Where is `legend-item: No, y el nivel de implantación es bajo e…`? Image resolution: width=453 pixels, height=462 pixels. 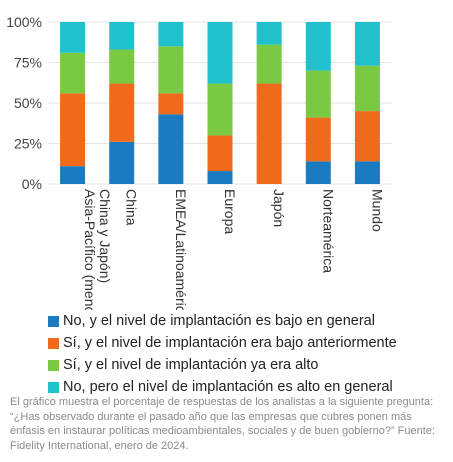
legend-item: No, y el nivel de implantación es bajo e… is located at coordinates (222, 321).